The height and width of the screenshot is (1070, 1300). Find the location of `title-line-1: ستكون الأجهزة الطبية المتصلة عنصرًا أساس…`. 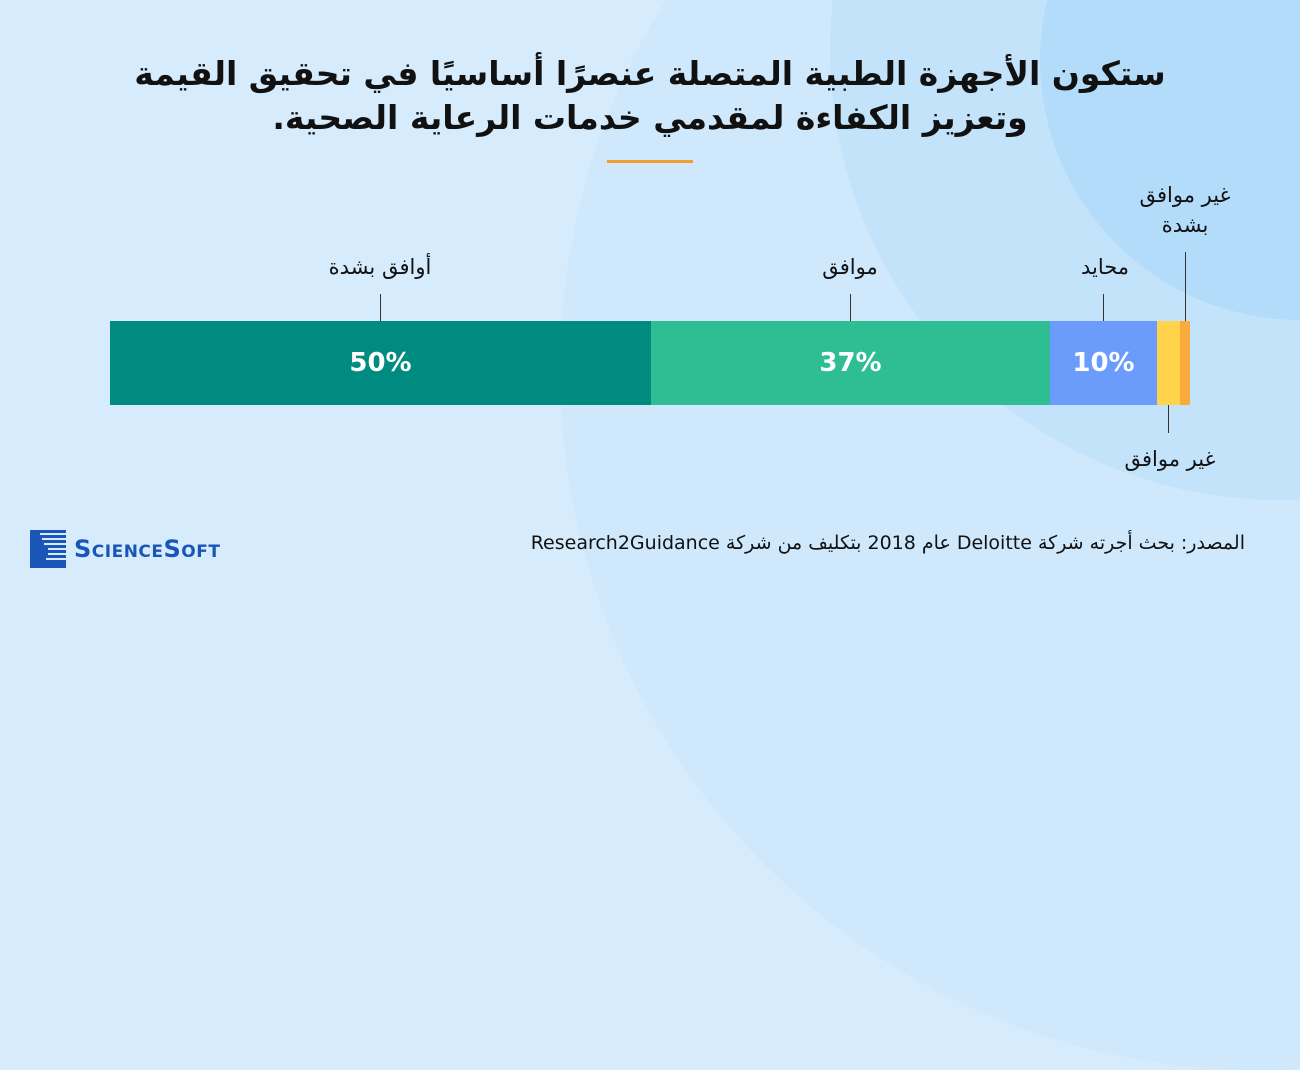

title-line-1: ستكون الأجهزة الطبية المتصلة عنصرًا أساس… is located at coordinates (650, 73).